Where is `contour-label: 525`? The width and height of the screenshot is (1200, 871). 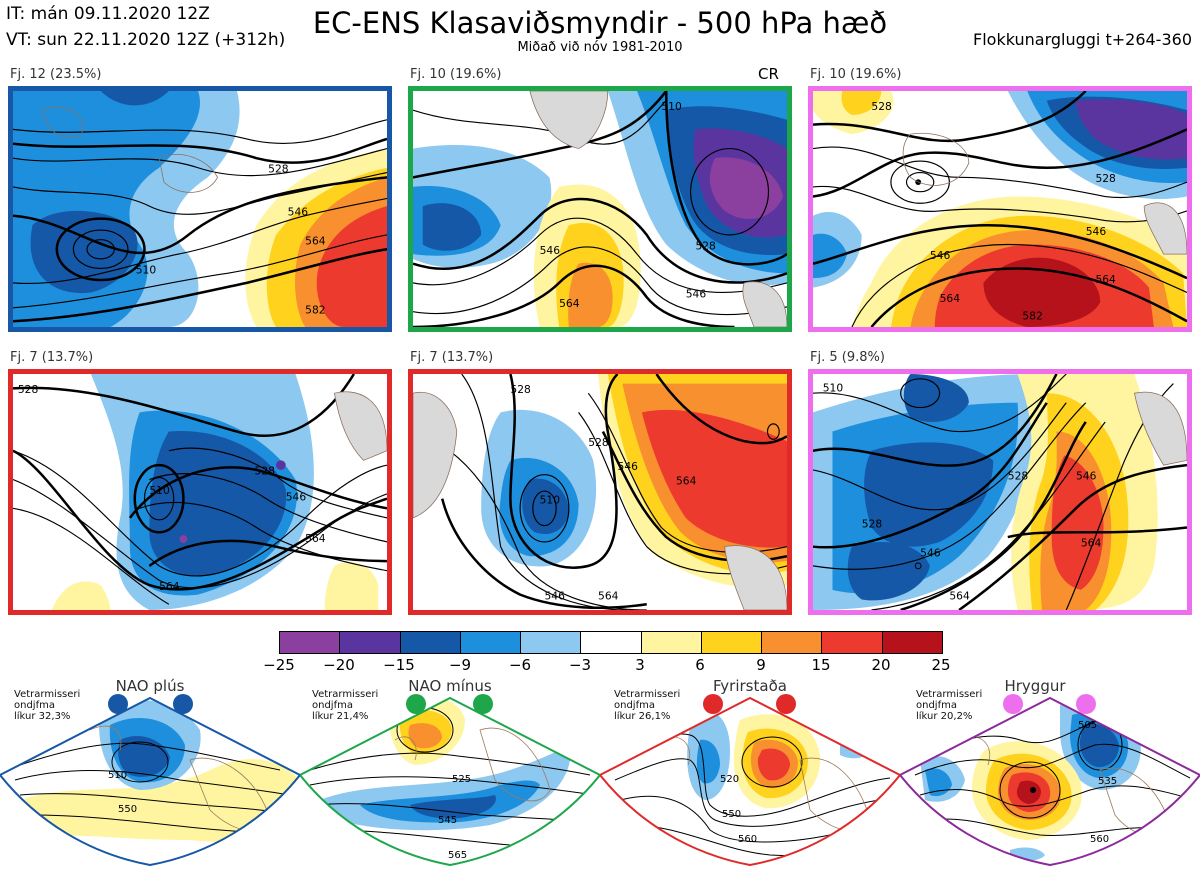 contour-label: 525 is located at coordinates (461, 779).